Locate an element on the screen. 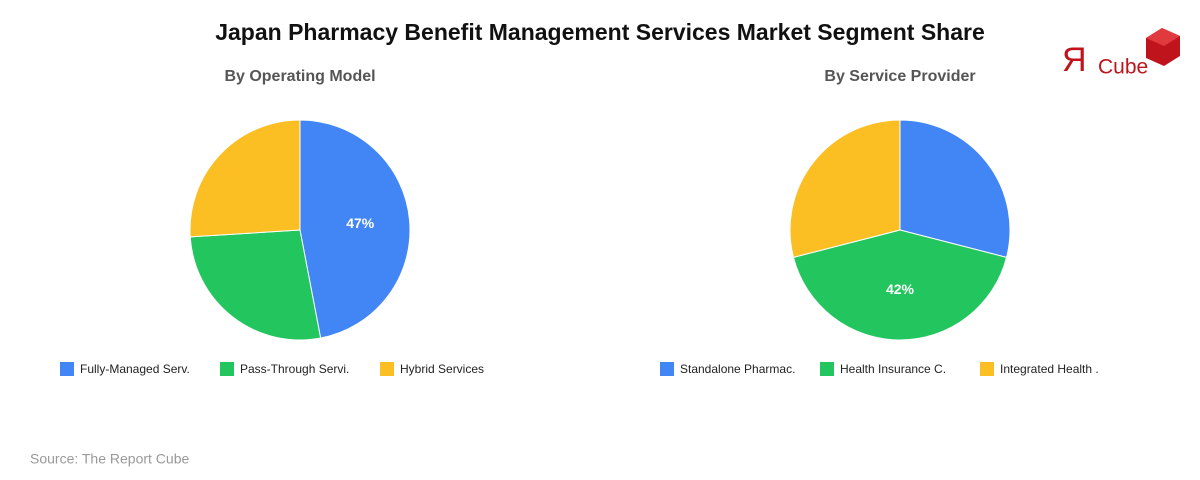  source: Source: The Report Cube is located at coordinates (109, 459).